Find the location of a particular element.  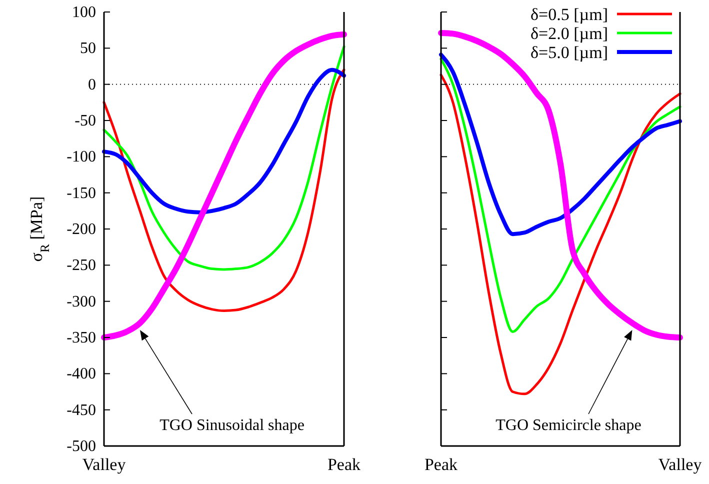

y-tick-label: -150 is located at coordinates (81, 193).